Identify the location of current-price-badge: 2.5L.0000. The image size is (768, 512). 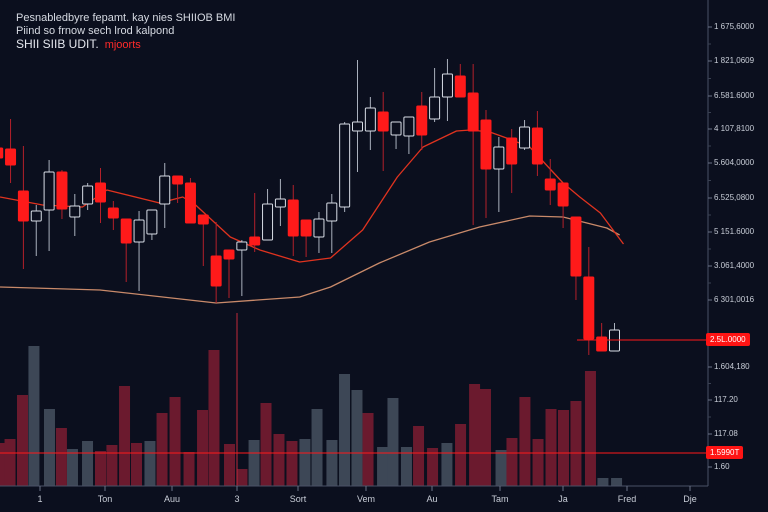
(728, 339).